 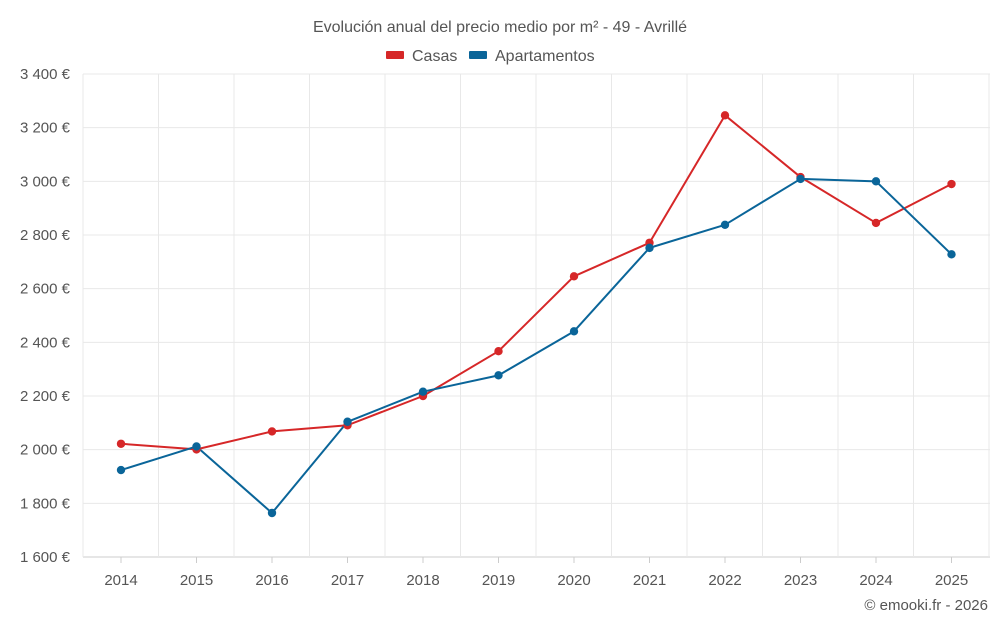 What do you see at coordinates (875, 580) in the screenshot?
I see `x-tick-label: 2024` at bounding box center [875, 580].